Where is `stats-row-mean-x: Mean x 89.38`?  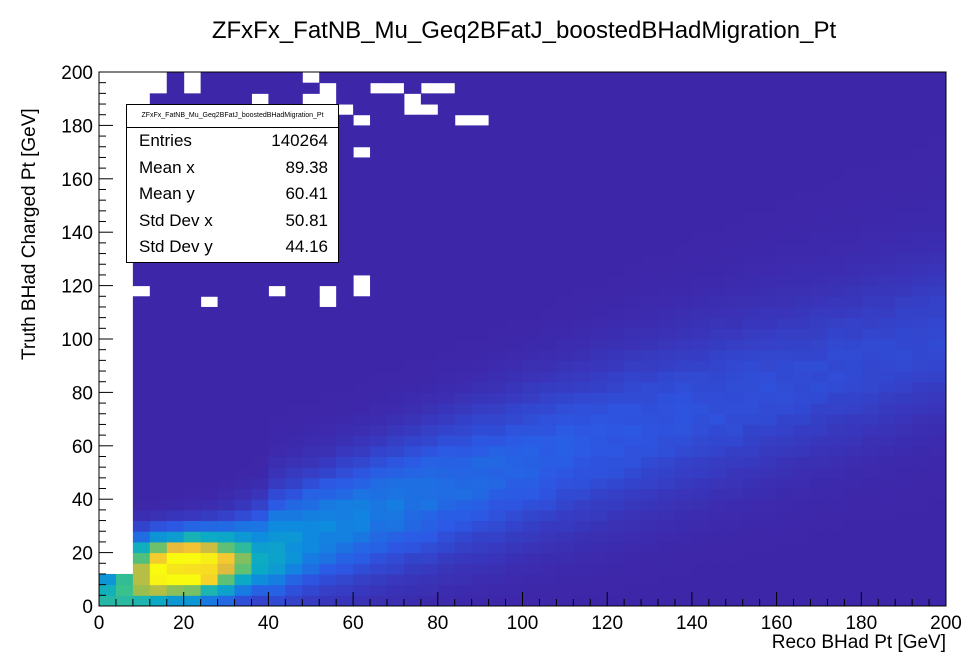
stats-row-mean-x: Mean x 89.38 is located at coordinates (232, 168).